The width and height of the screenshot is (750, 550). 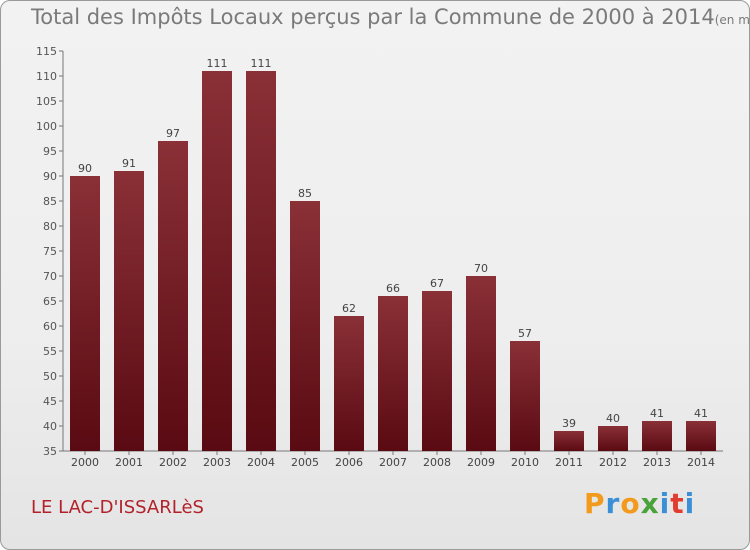 I want to click on x-tick-label: 2012, so click(x=613, y=462).